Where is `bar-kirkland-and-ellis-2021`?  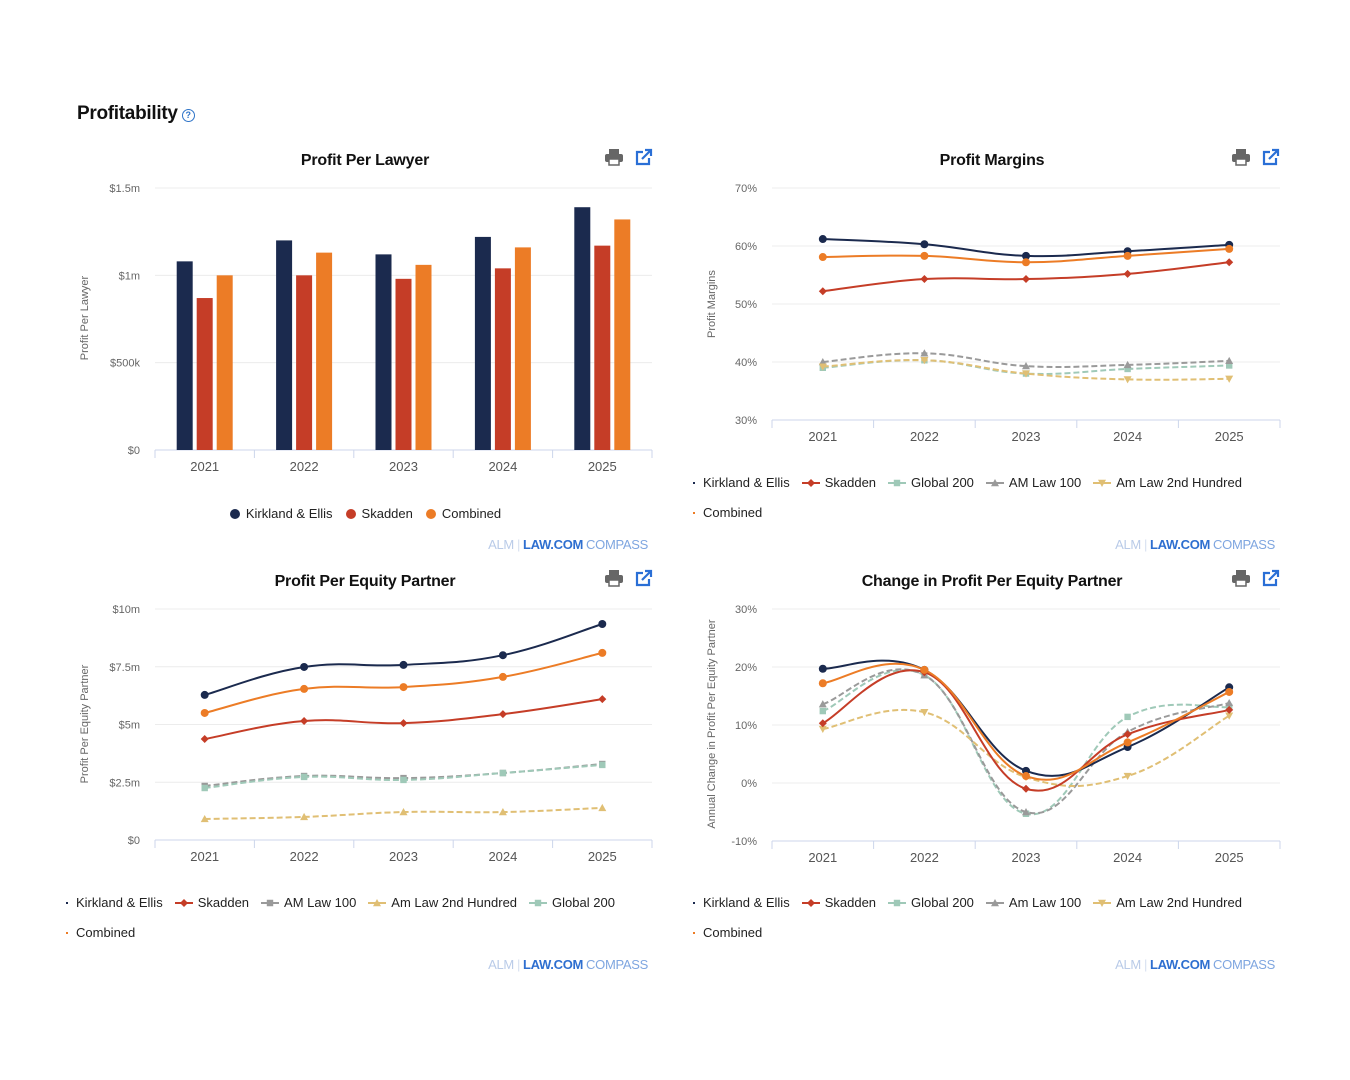
bar-kirkland-and-ellis-2021 is located at coordinates (184, 355).